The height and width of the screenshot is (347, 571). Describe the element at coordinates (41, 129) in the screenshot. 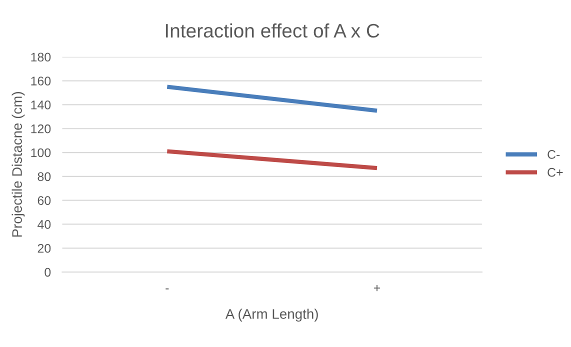

I see `y-tick-label: 120` at that location.